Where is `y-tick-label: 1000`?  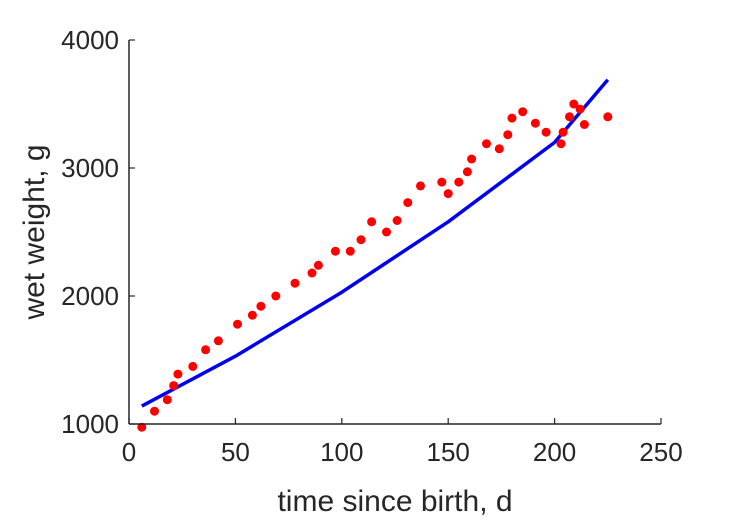
y-tick-label: 1000 is located at coordinates (90, 424).